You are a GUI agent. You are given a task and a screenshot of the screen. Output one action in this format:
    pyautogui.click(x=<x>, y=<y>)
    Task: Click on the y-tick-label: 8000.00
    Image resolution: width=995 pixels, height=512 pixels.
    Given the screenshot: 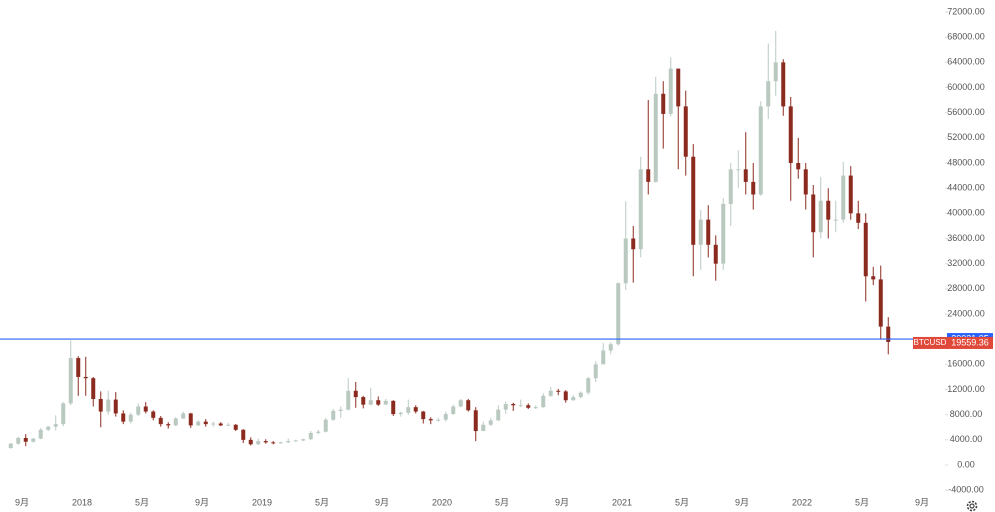 What is the action you would take?
    pyautogui.click(x=966, y=414)
    